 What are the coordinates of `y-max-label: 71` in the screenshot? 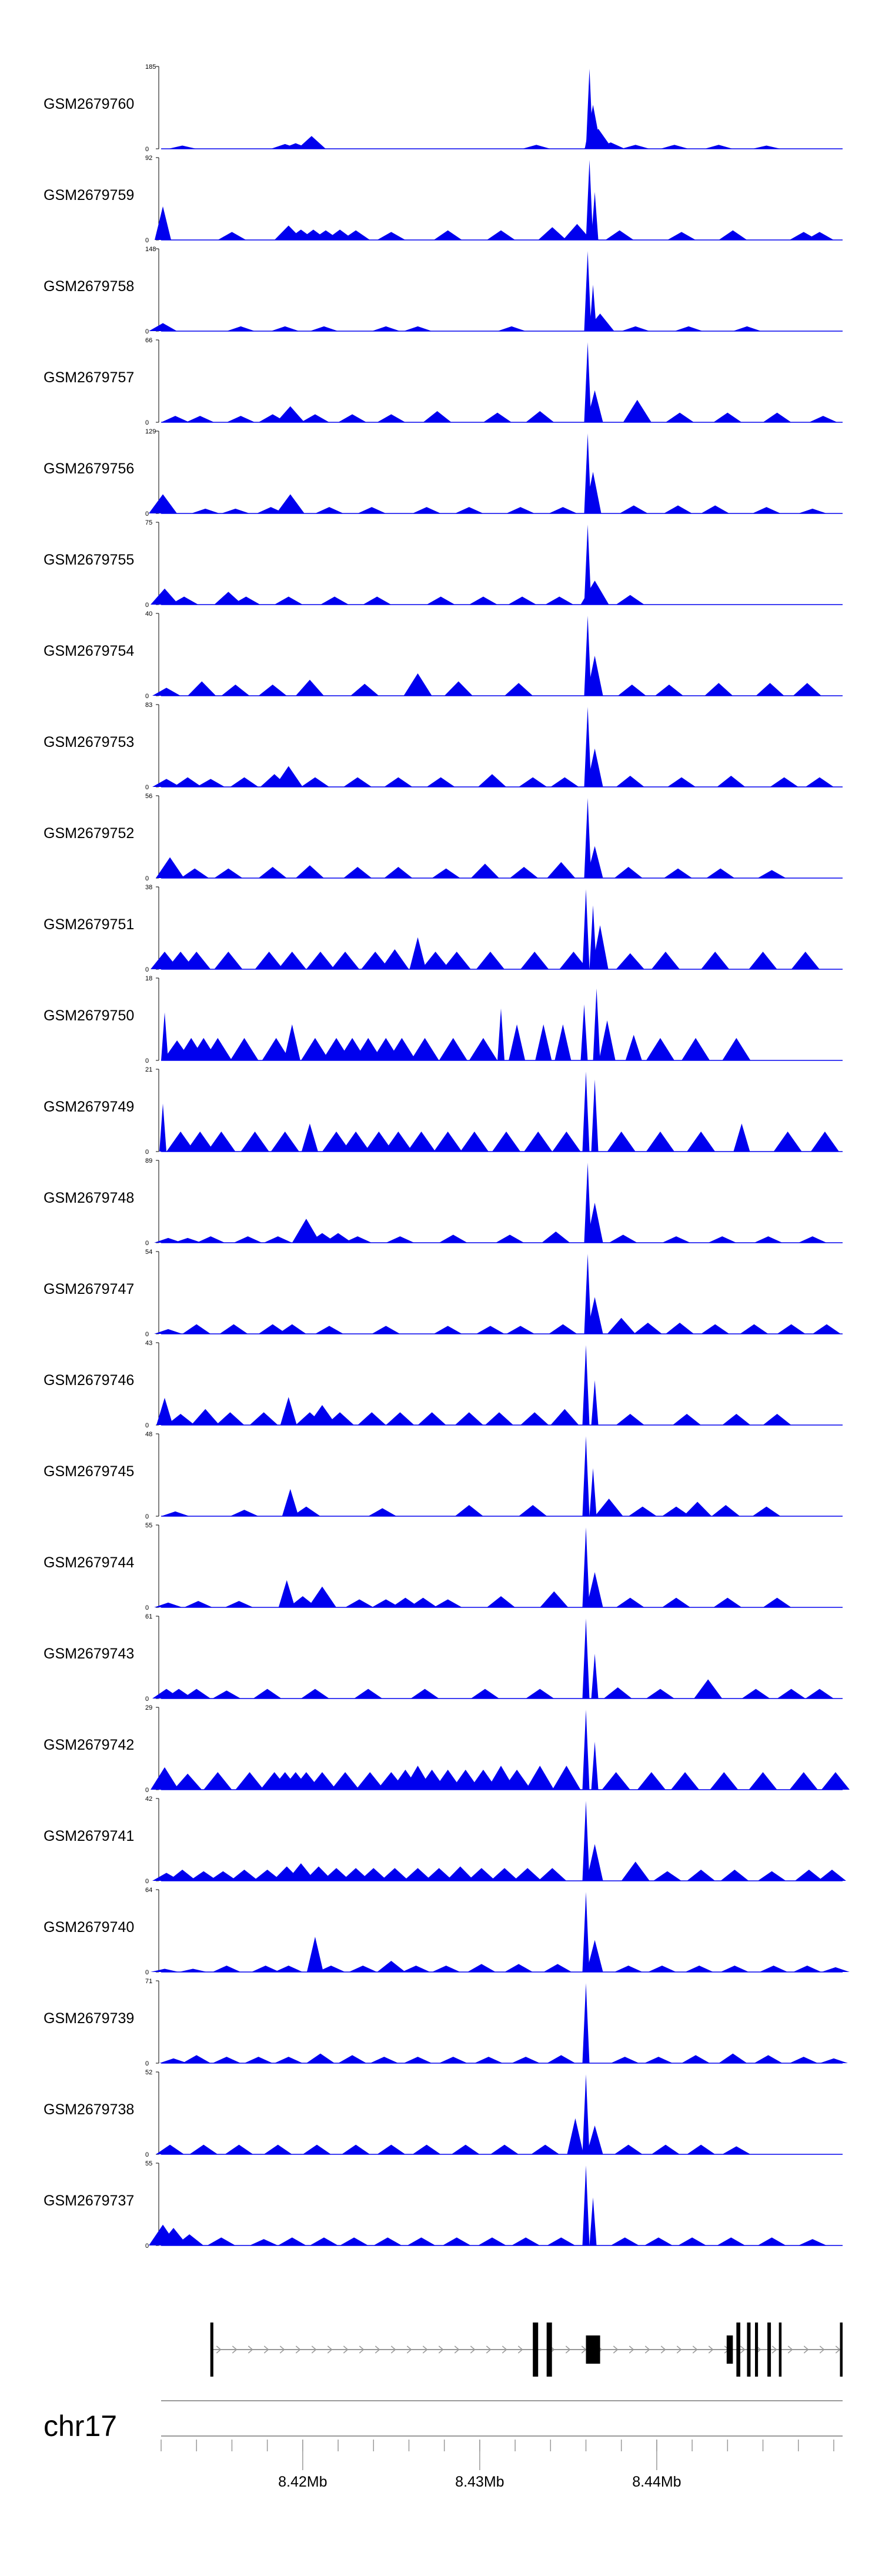 It's located at (148, 1981).